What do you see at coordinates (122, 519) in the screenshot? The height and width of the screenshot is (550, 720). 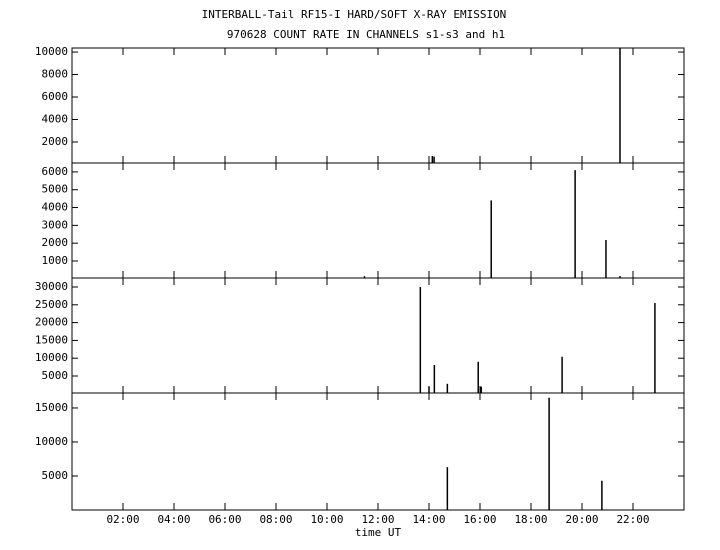 I see `x-tick-label: 02:00` at bounding box center [122, 519].